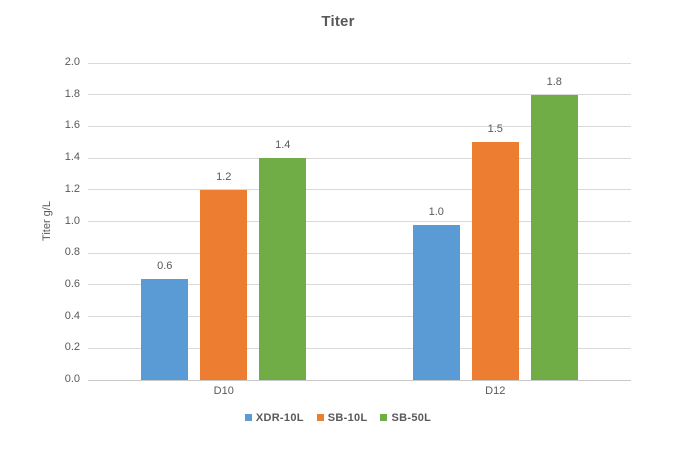 The image size is (676, 451). I want to click on x-tick-label-d12: D12, so click(495, 391).